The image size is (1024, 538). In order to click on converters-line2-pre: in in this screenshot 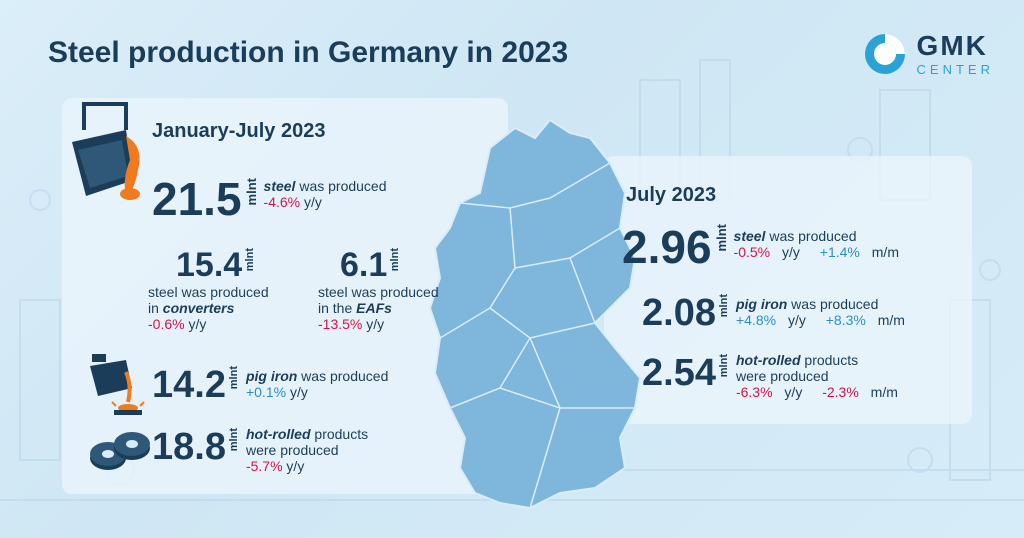, I will do `click(155, 308)`.